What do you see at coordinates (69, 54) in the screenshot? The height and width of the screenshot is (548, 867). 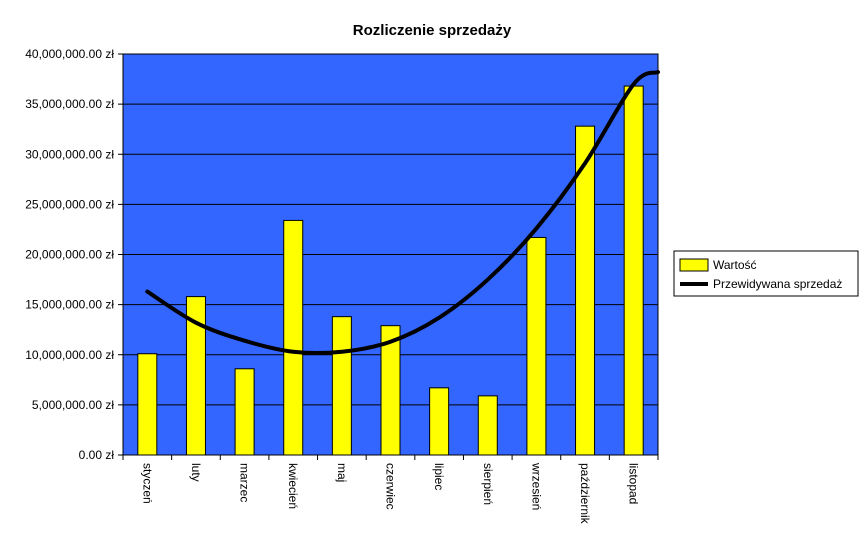 I see `y-tick-label: 40,000,000.00 zł` at bounding box center [69, 54].